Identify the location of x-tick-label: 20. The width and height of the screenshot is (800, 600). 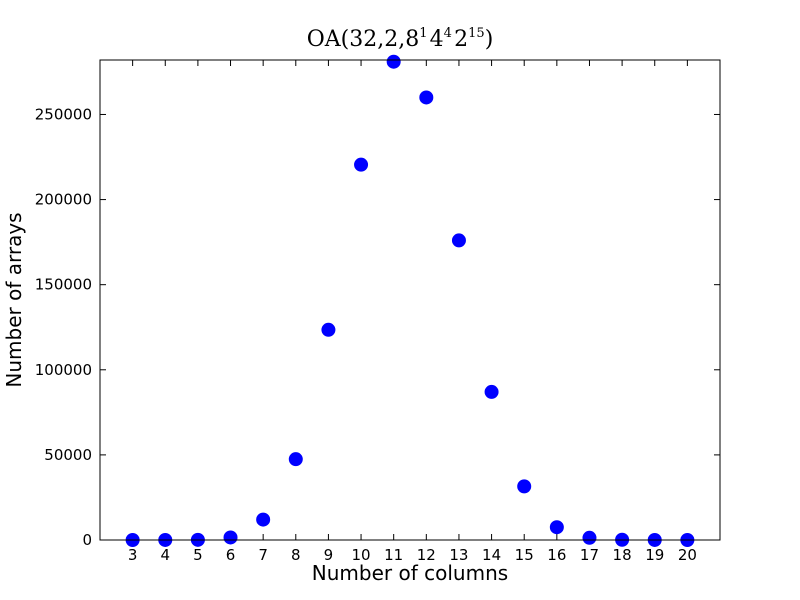
(687, 555).